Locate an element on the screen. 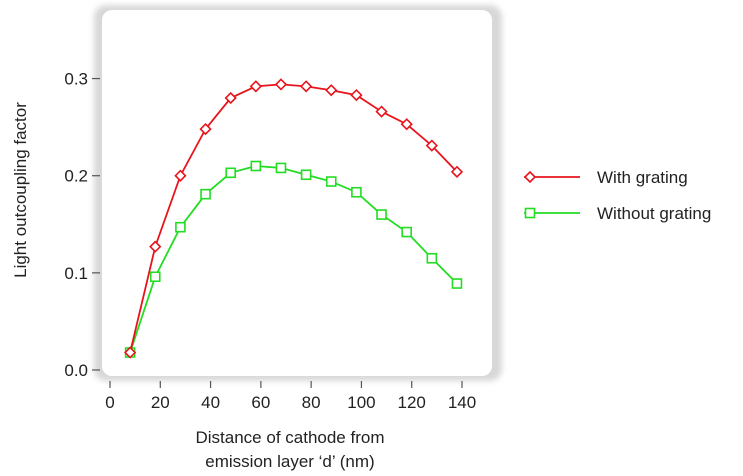  x-tick-label: 140 is located at coordinates (462, 402).